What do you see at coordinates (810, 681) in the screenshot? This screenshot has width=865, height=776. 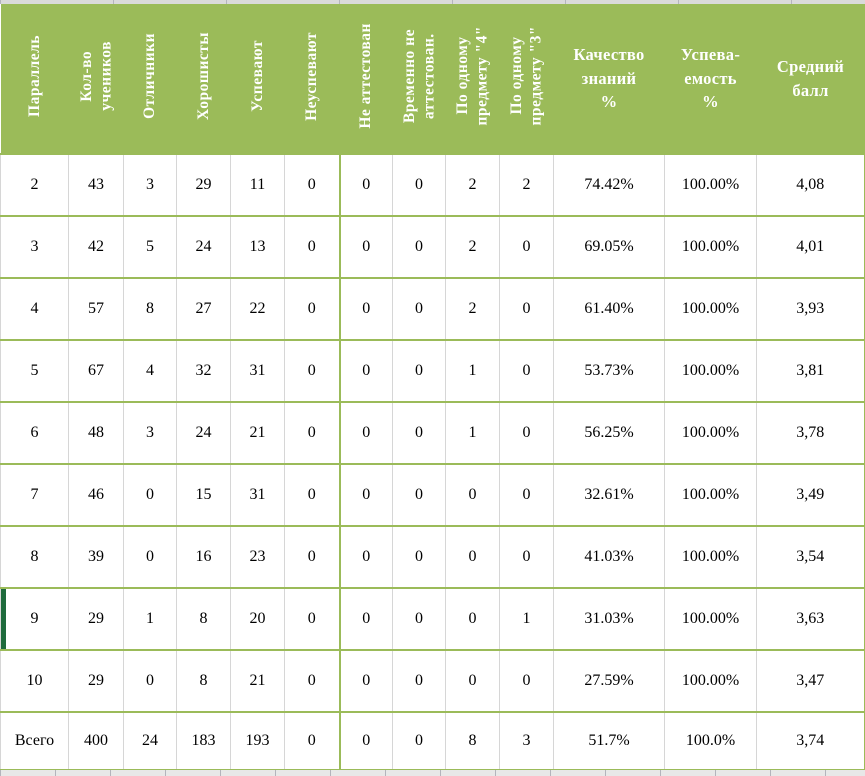 I see `table-cell: 3,47` at bounding box center [810, 681].